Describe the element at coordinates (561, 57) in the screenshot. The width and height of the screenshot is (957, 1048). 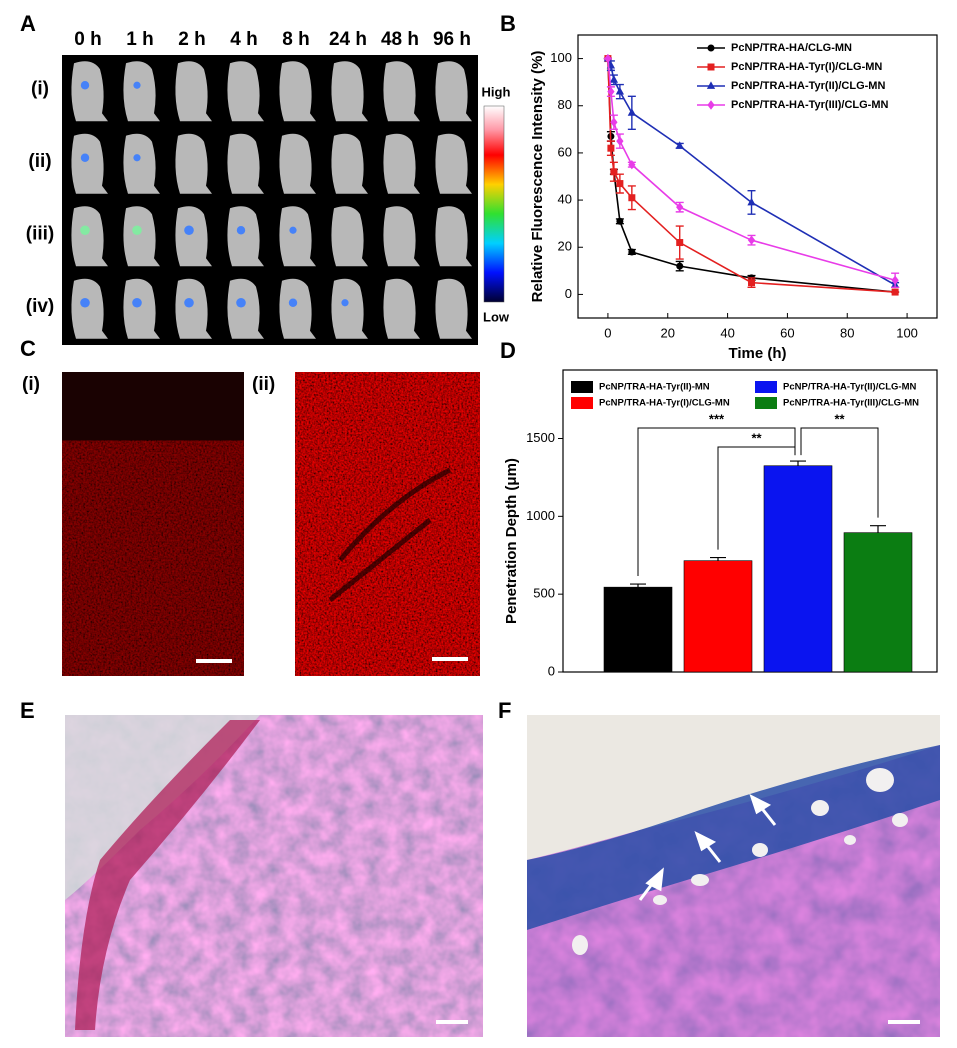
I see `y-tick-label: 100` at that location.